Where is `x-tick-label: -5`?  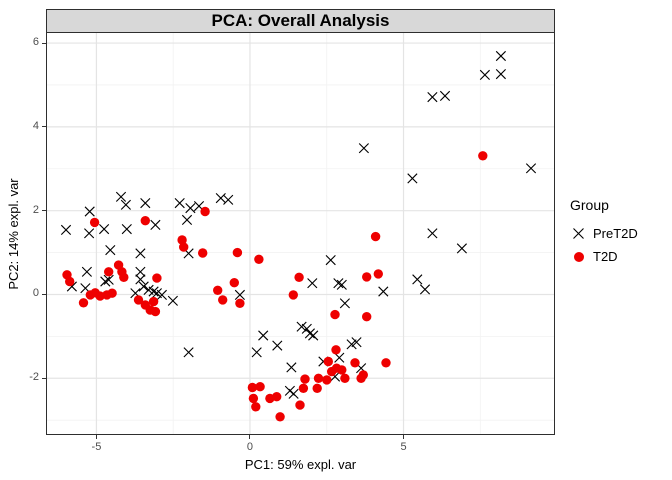 x-tick-label: -5 is located at coordinates (96, 447).